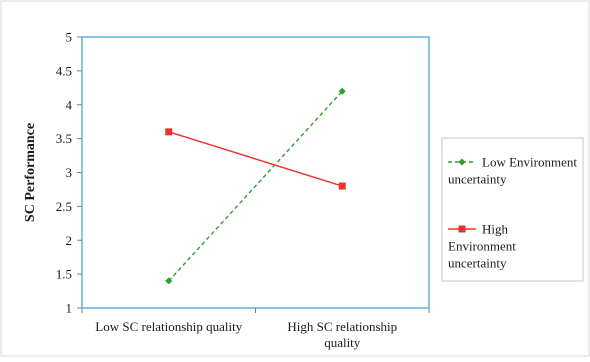 This screenshot has width=590, height=362. I want to click on y-tick-label: 4.5, so click(64, 70).